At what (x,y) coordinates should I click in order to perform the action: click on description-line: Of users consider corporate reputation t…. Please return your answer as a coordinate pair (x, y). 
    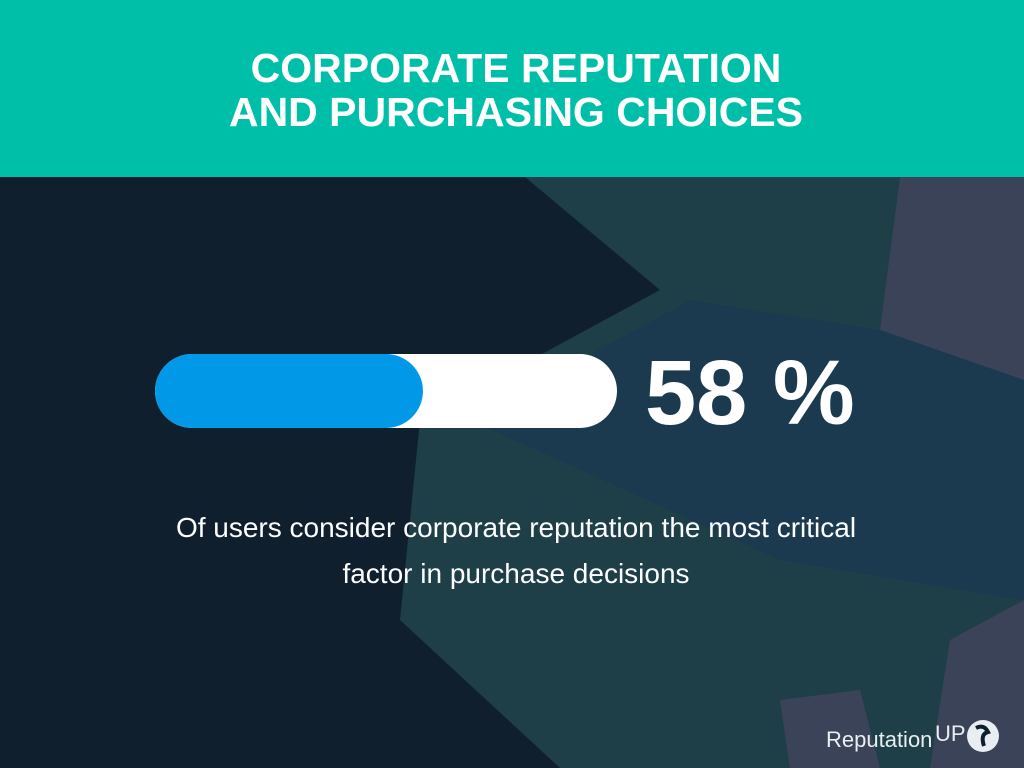
    Looking at the image, I should click on (516, 527).